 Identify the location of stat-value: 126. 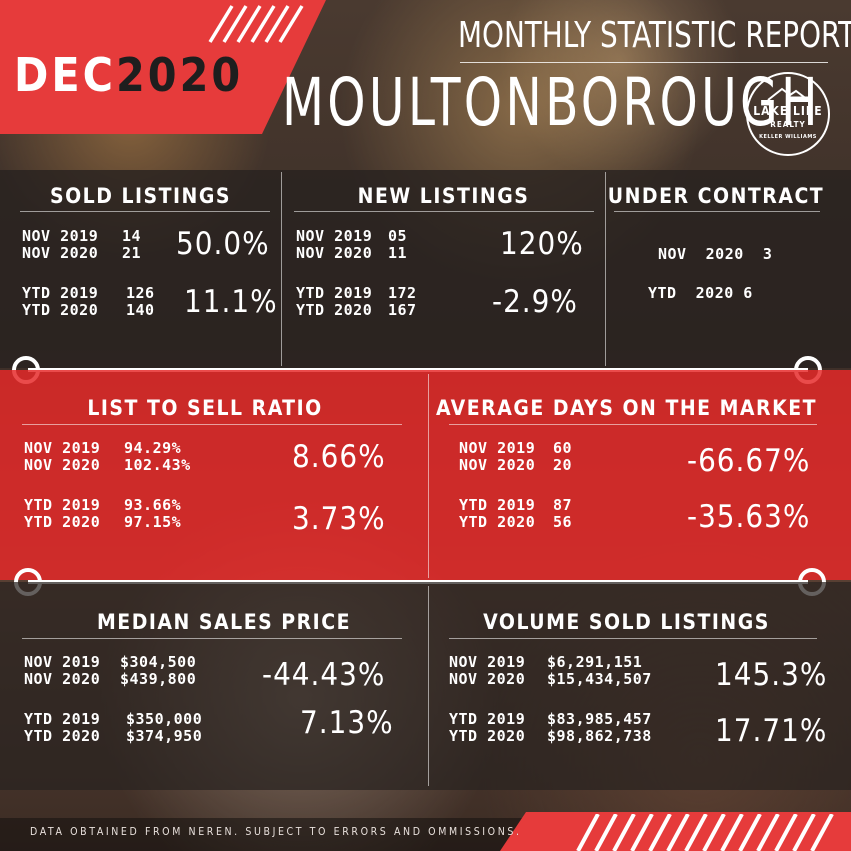
(140, 293).